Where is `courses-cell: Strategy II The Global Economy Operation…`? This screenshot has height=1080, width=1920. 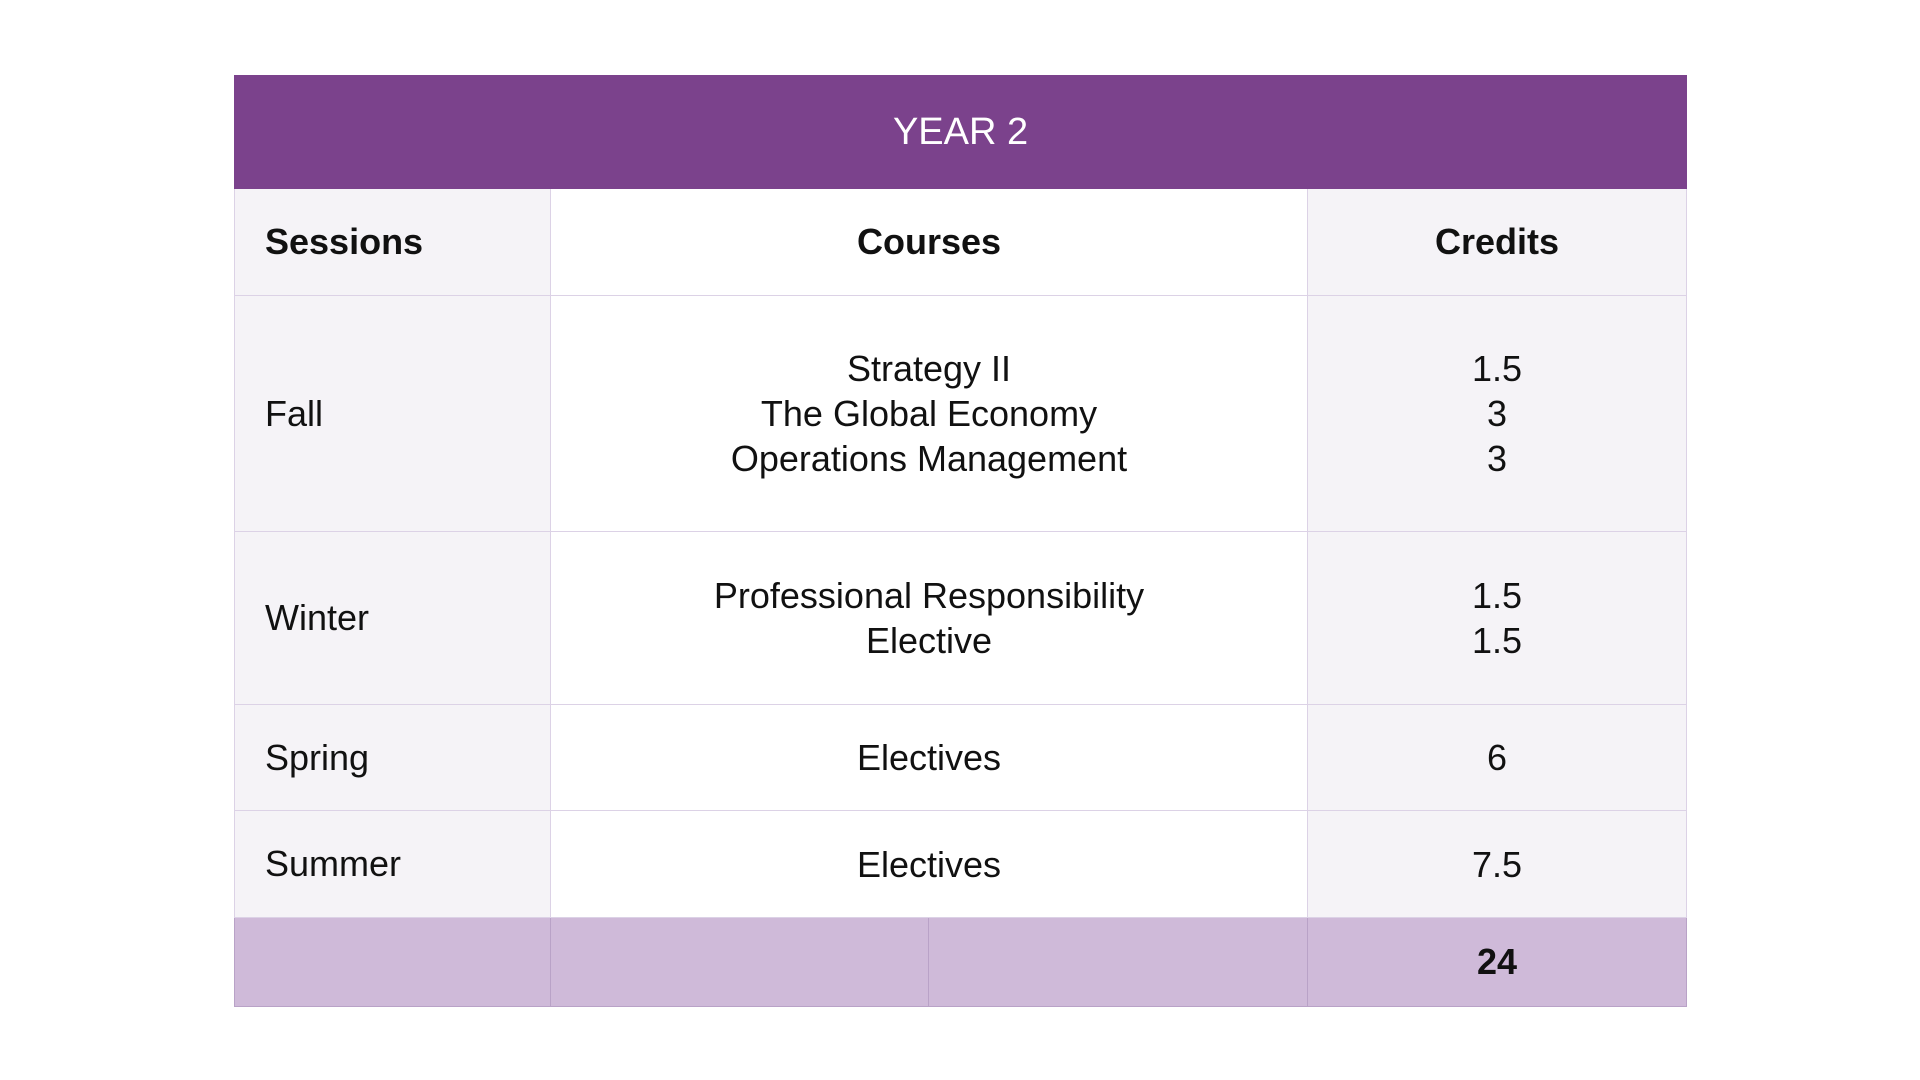
courses-cell: Strategy II The Global Economy Operation… is located at coordinates (929, 413).